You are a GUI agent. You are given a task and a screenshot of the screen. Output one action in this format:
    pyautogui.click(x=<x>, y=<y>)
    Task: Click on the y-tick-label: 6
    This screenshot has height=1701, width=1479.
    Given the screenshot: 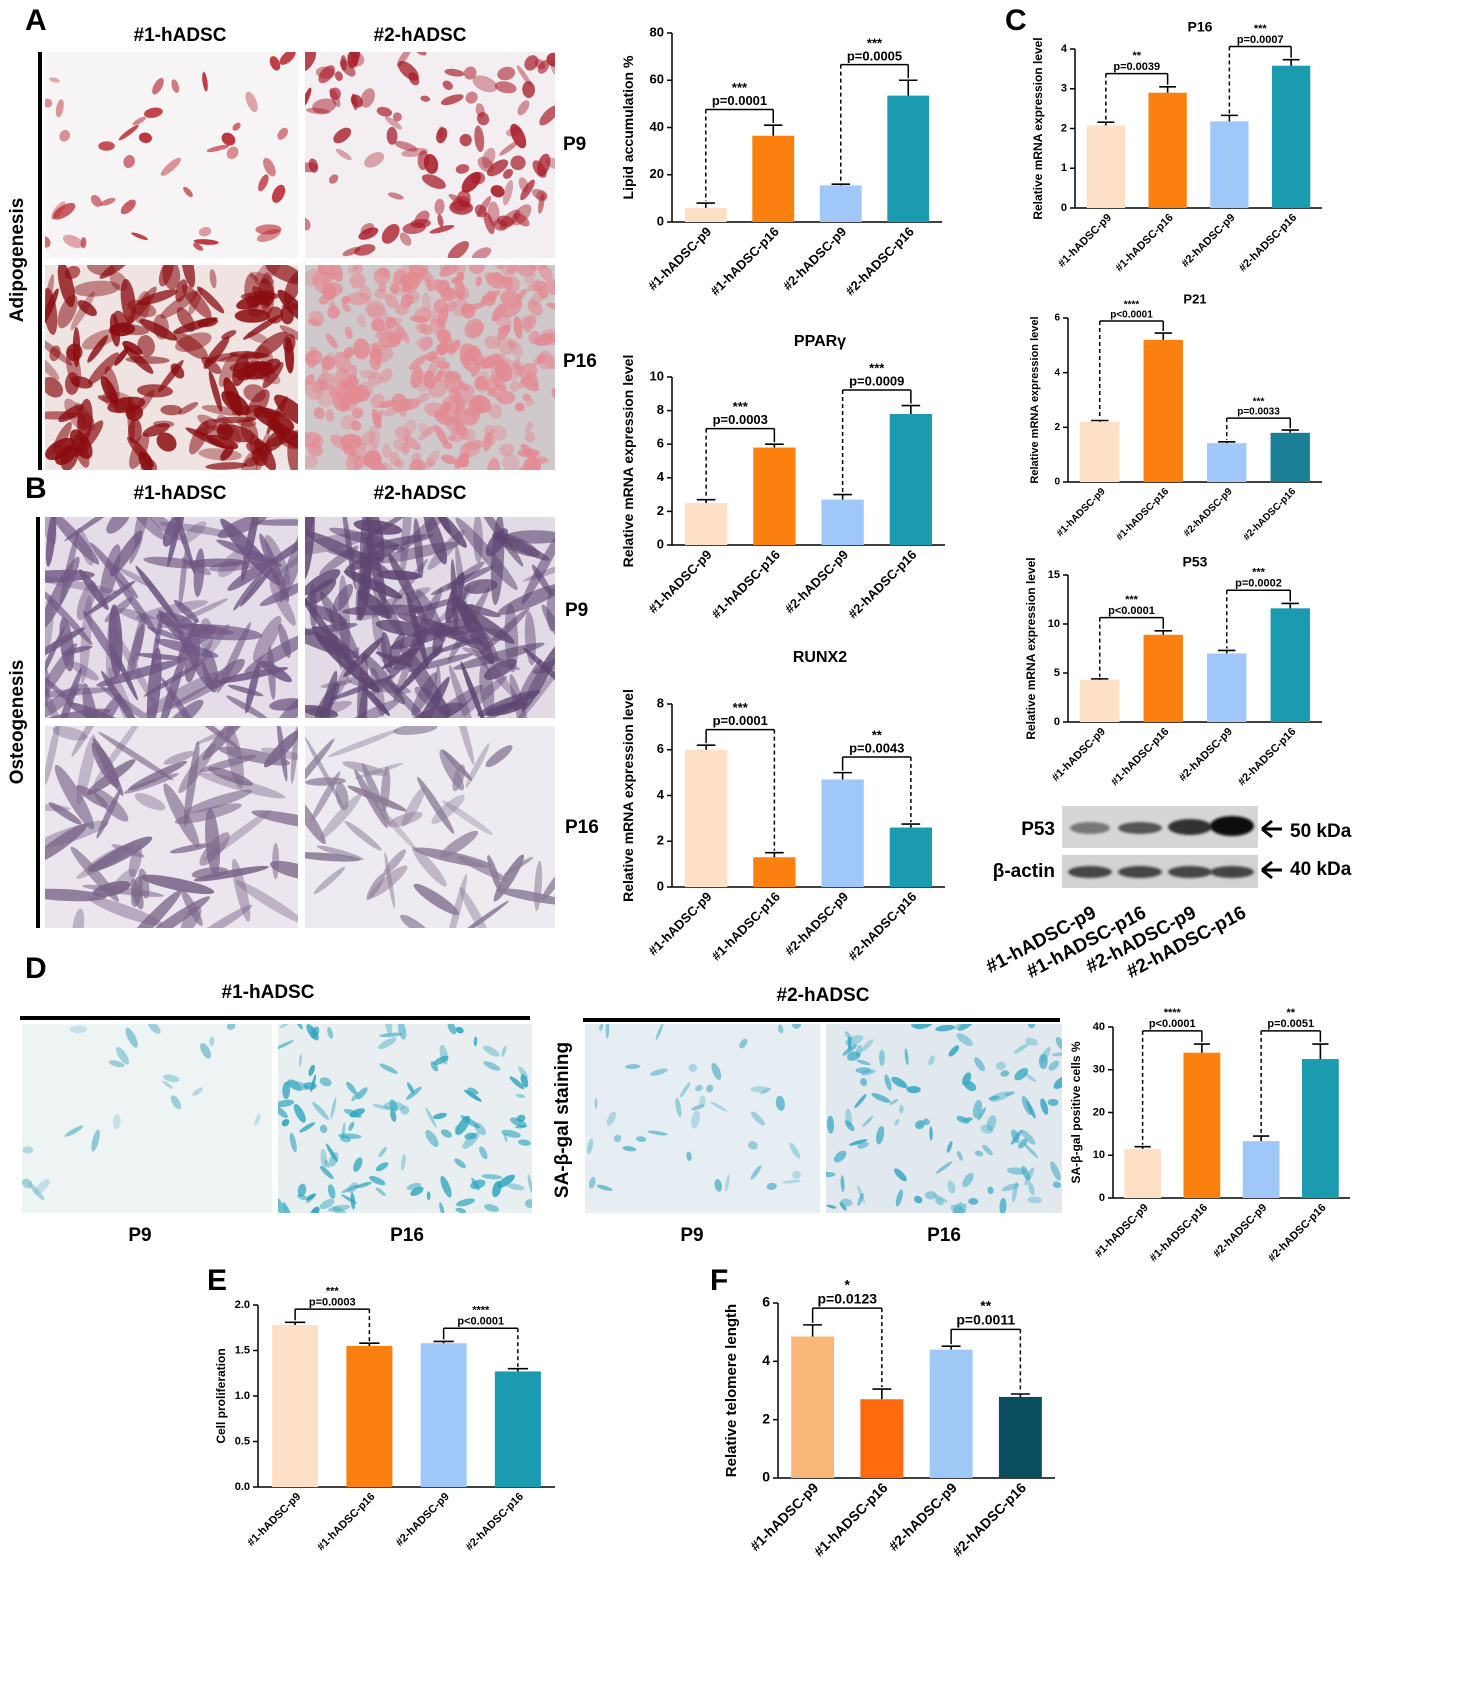 What is the action you would take?
    pyautogui.click(x=660, y=748)
    